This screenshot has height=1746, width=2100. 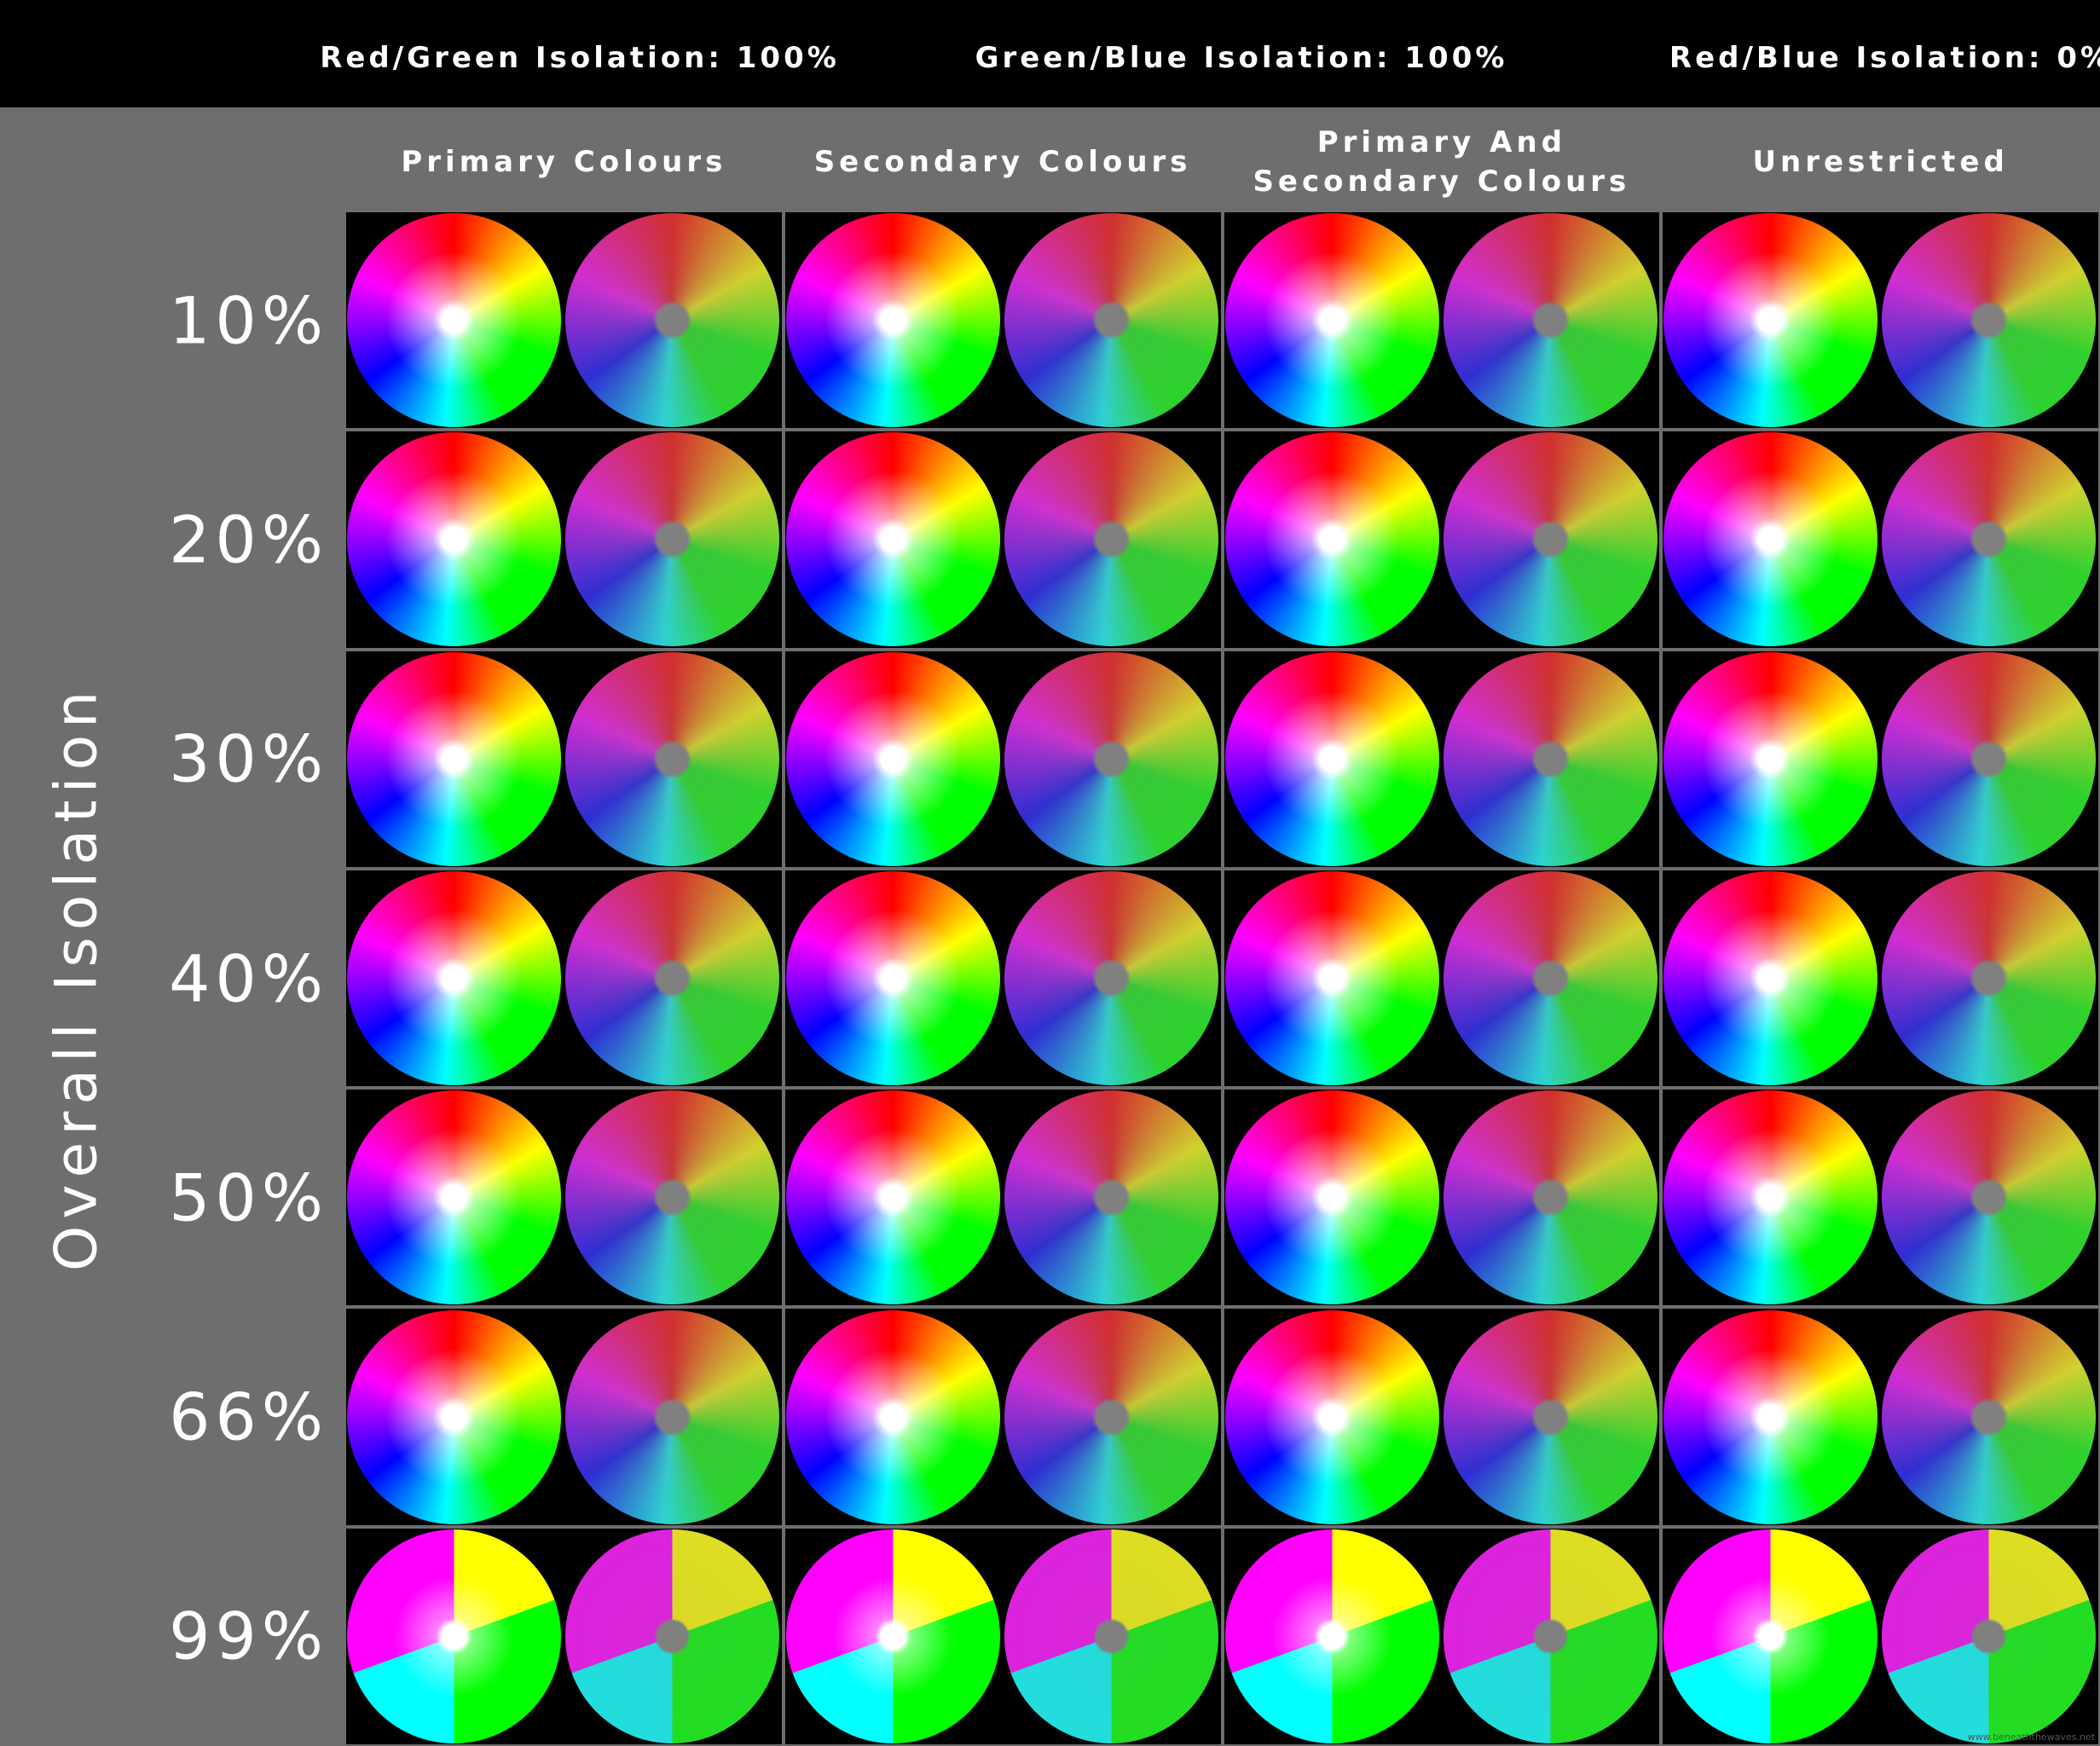 I want to click on watermark: www.beneaththewaves.net, so click(x=2031, y=1737).